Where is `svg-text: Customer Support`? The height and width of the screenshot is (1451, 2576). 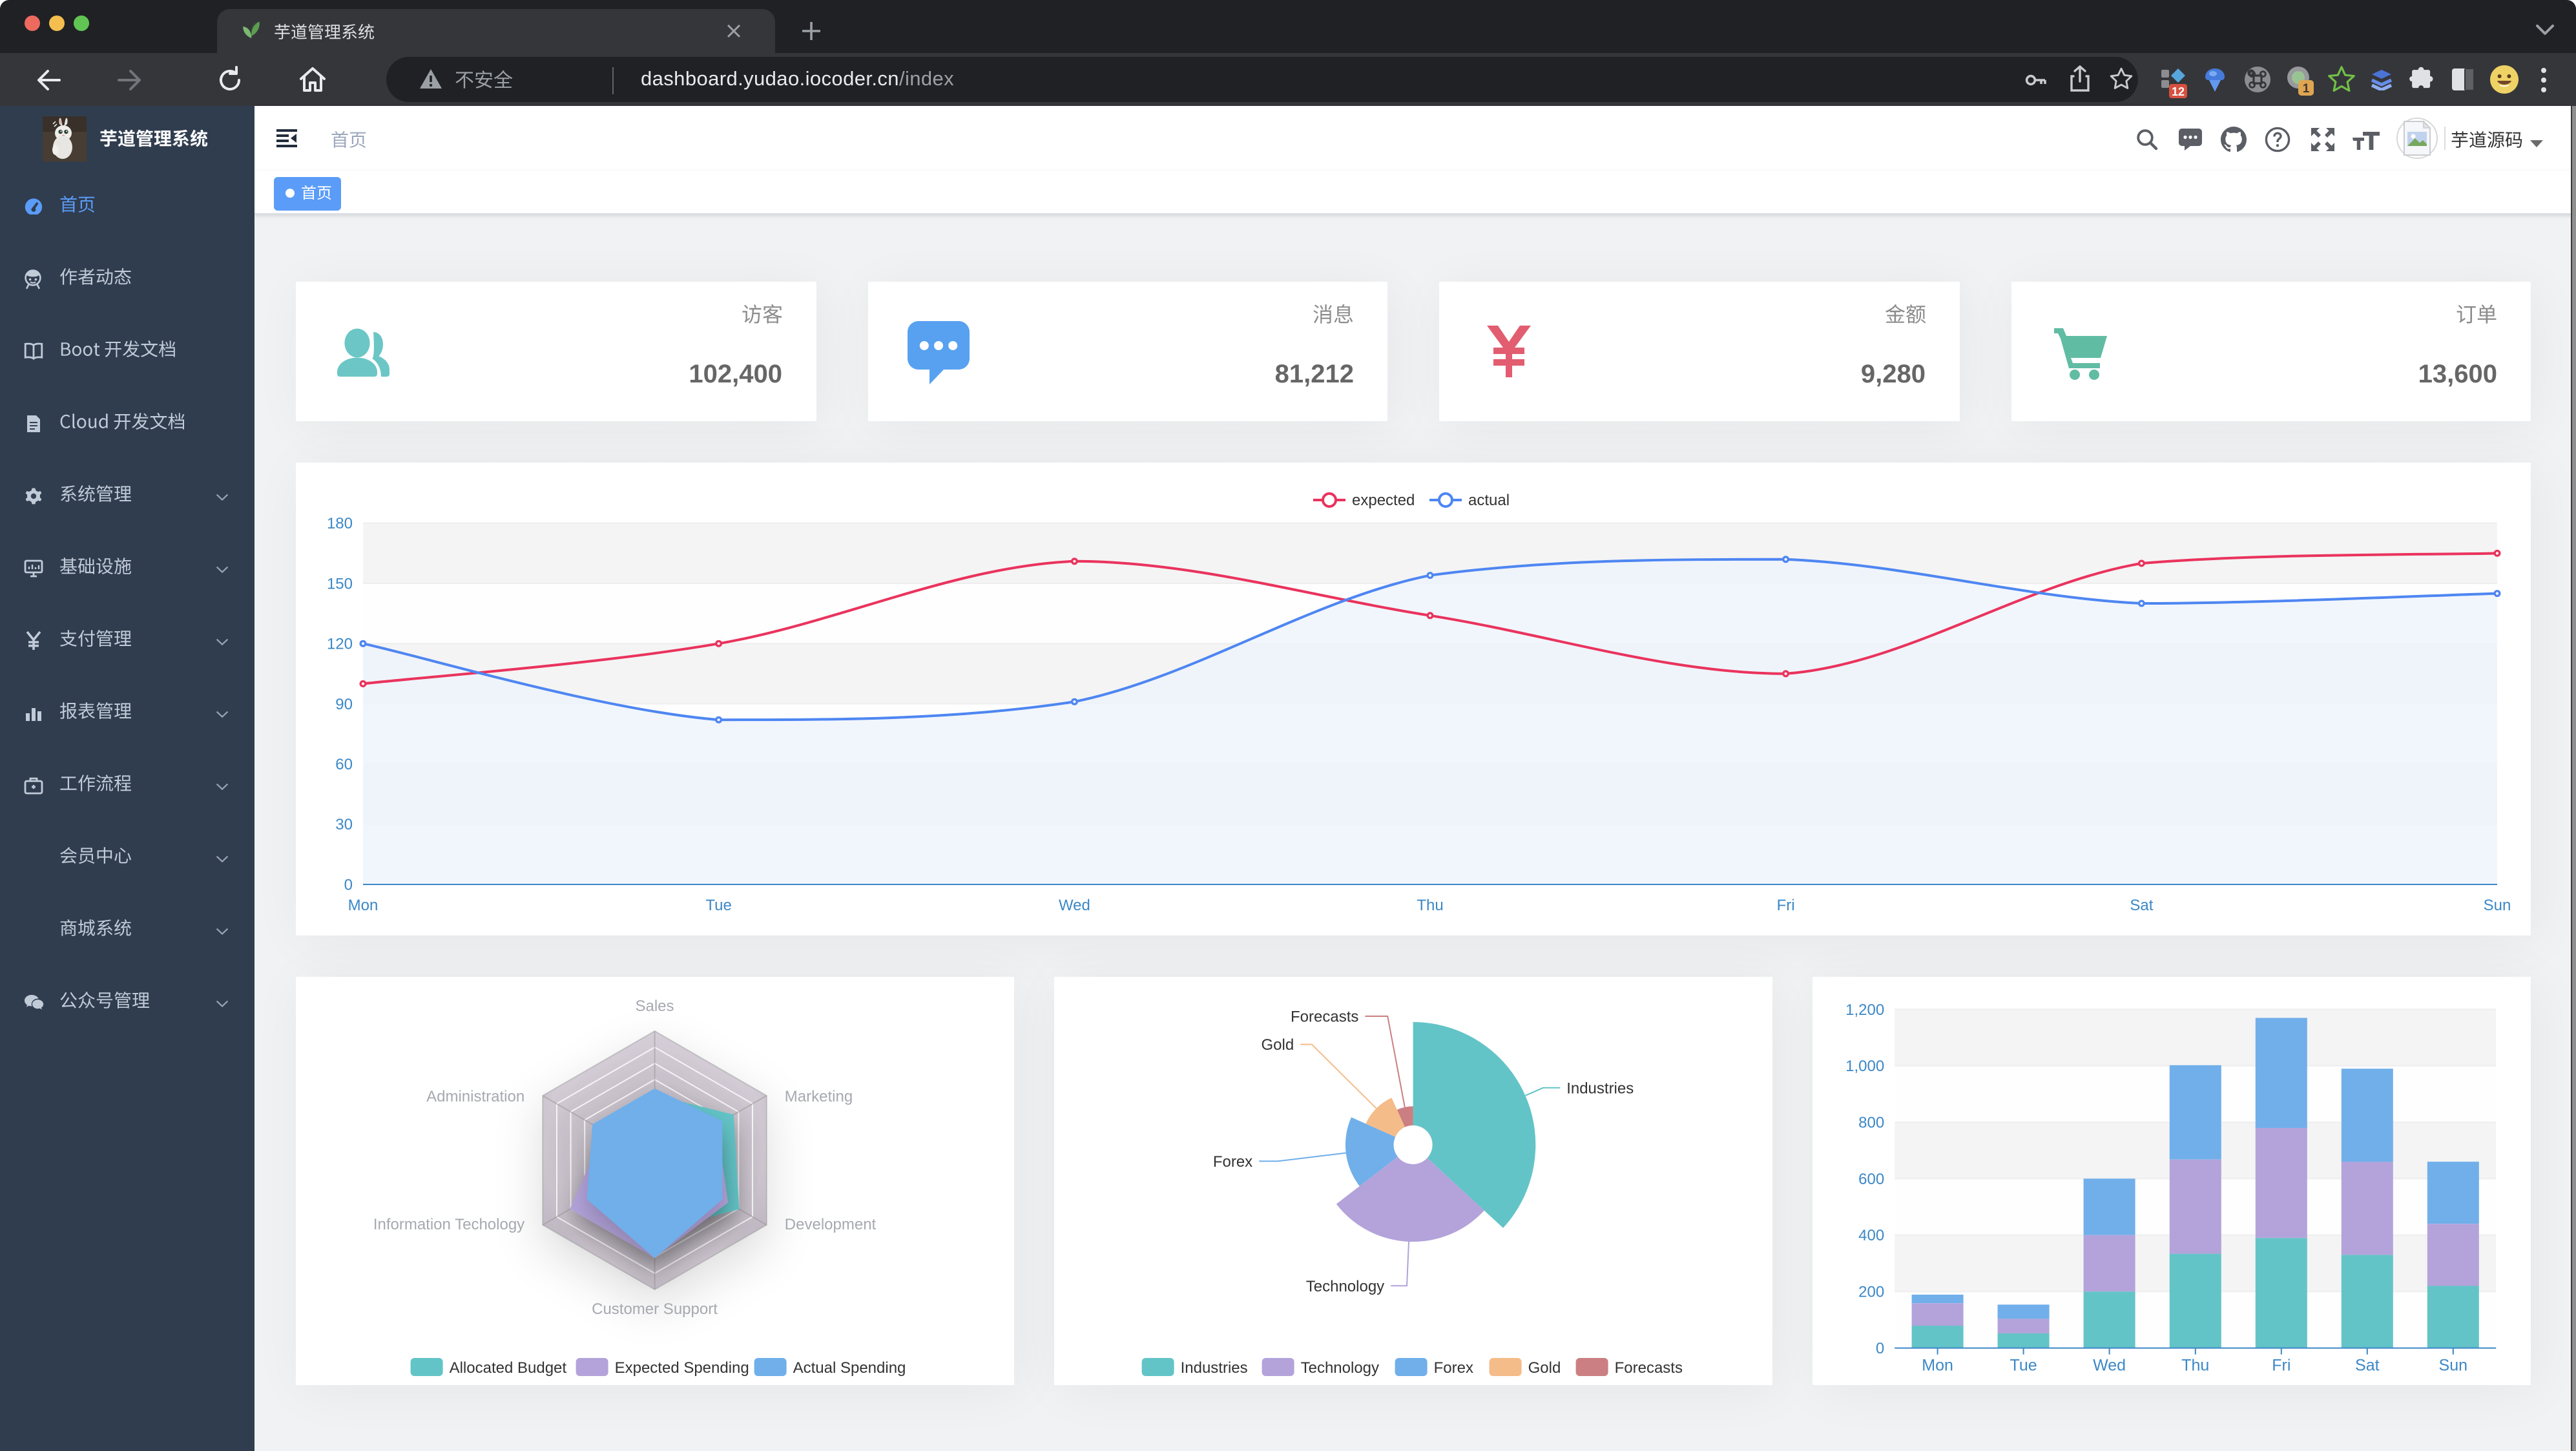 svg-text: Customer Support is located at coordinates (655, 1308).